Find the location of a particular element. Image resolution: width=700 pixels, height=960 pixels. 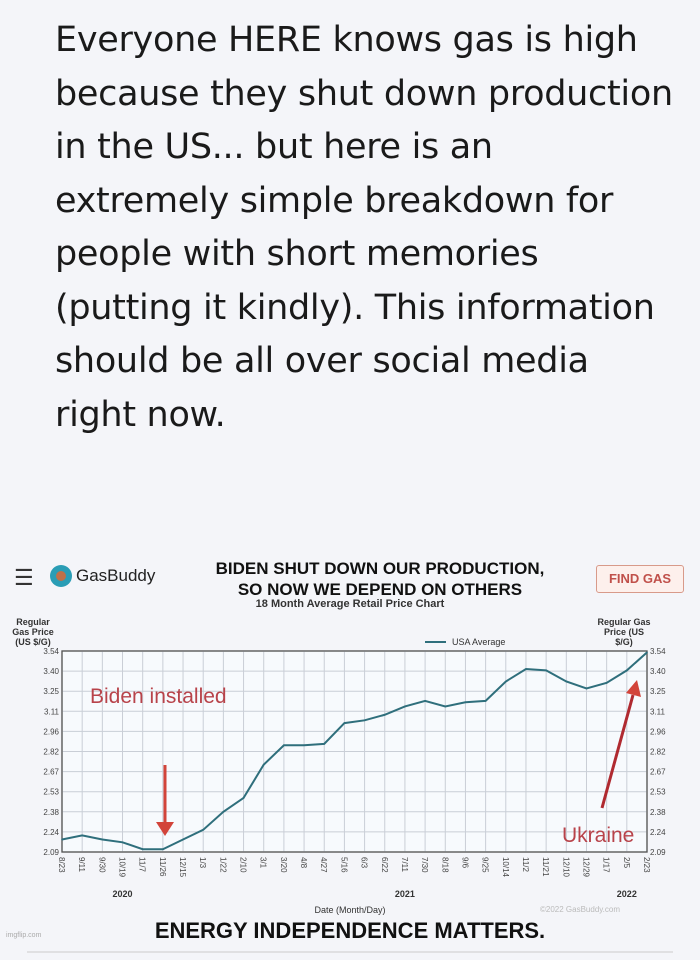

x-tick-label: 9/11 is located at coordinates (81, 865).